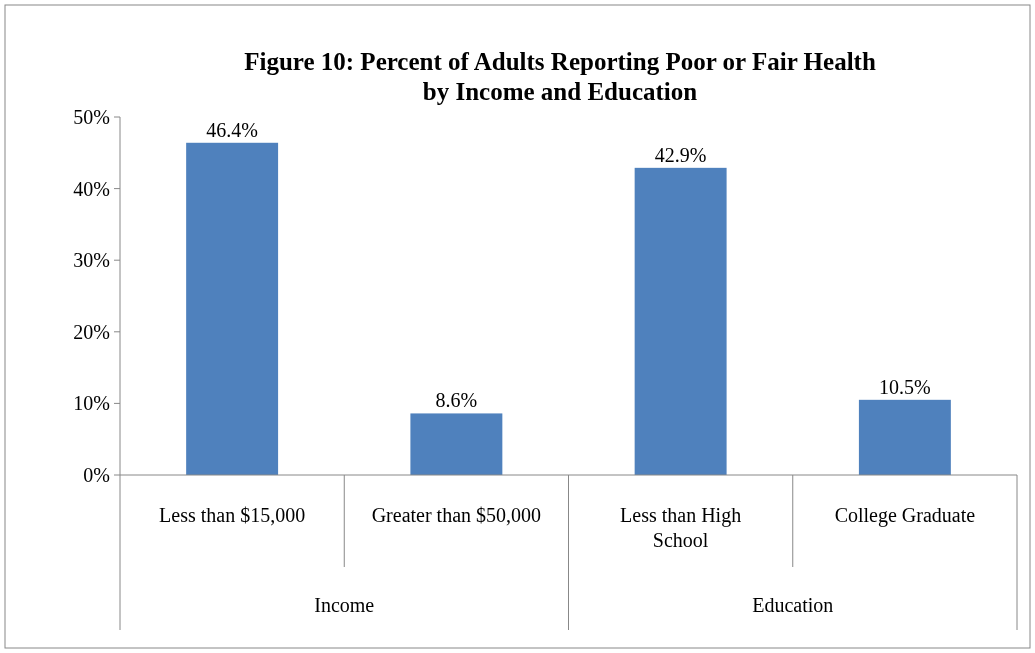 The image size is (1035, 653). Describe the element at coordinates (232, 515) in the screenshot. I see `x-tick-label: Less than $15,000` at that location.